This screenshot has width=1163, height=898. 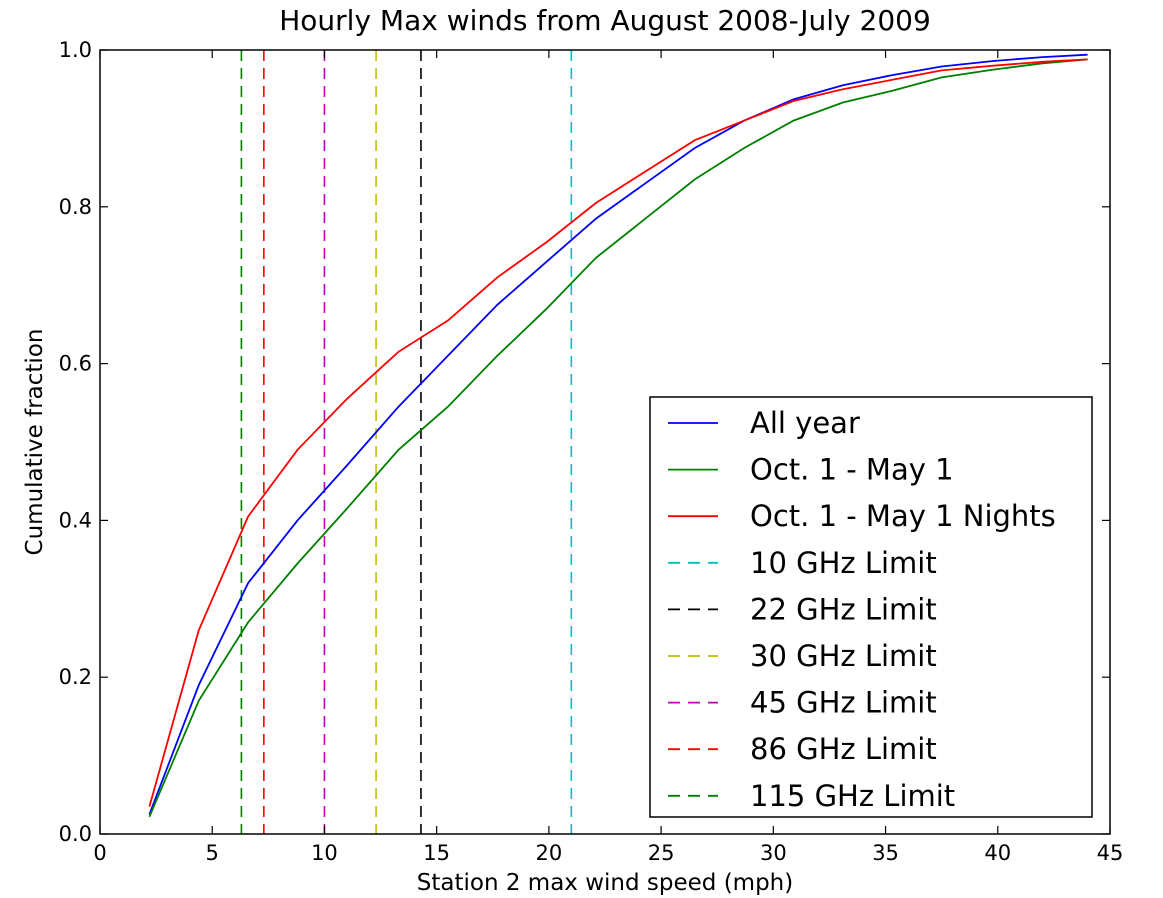 What do you see at coordinates (324, 853) in the screenshot?
I see `x-tick-label: 10` at bounding box center [324, 853].